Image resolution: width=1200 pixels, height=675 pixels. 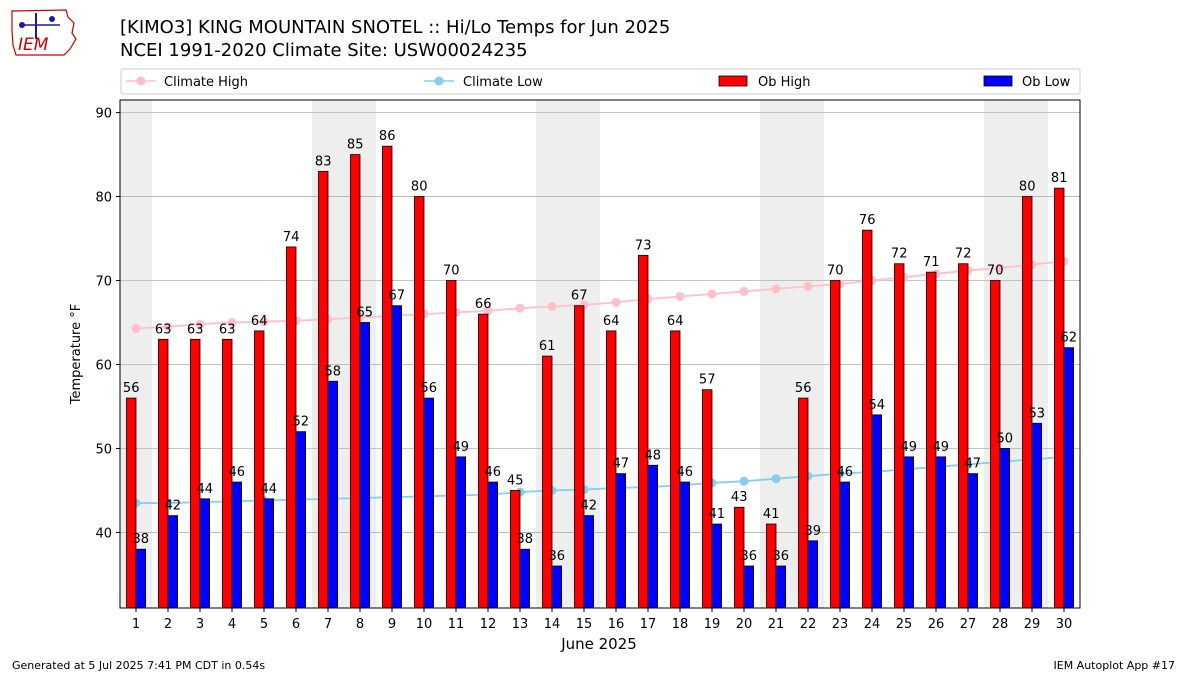 What do you see at coordinates (648, 624) in the screenshot?
I see `x-tick-label: 17` at bounding box center [648, 624].